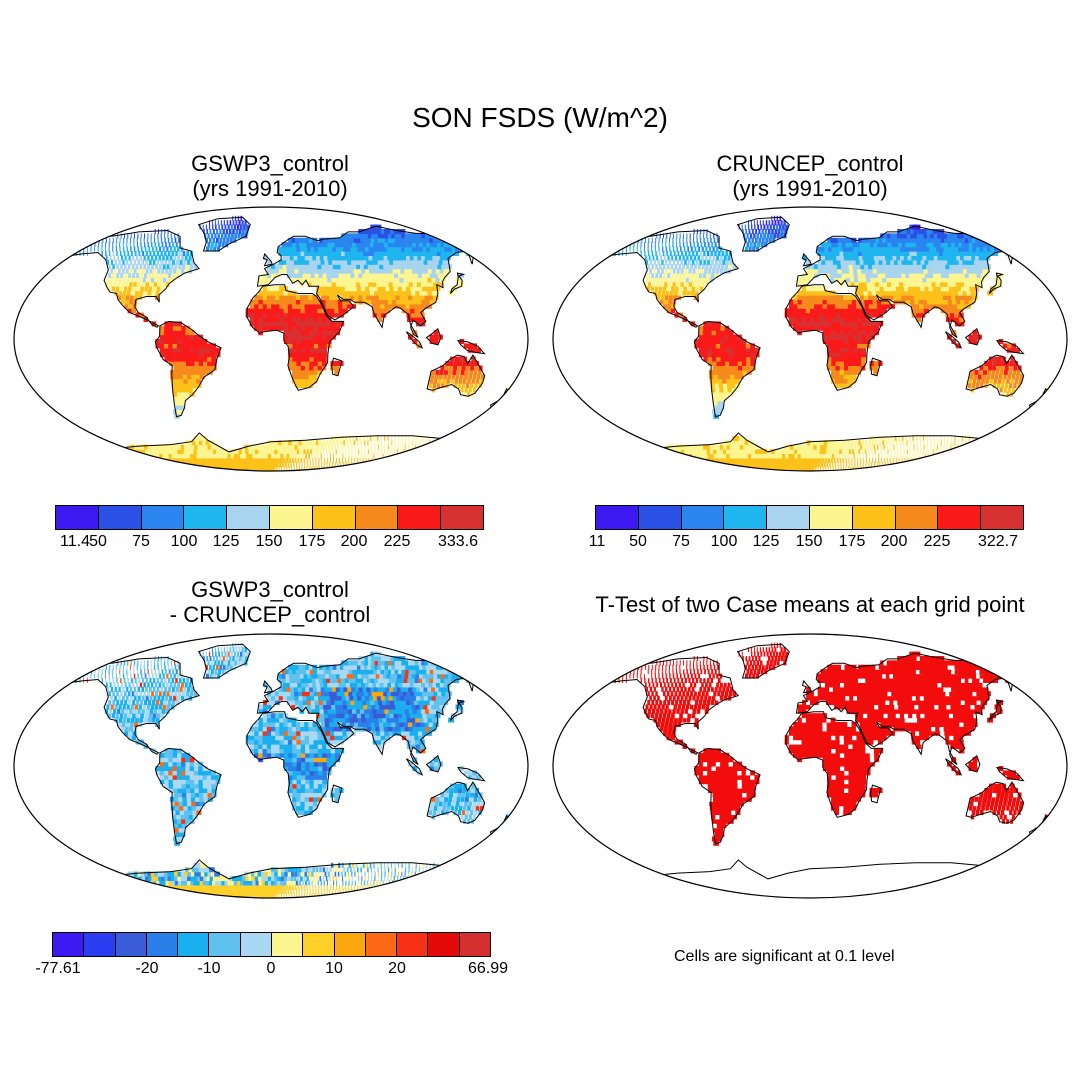  What do you see at coordinates (724, 541) in the screenshot?
I see `colorbar-tick-label: 100` at bounding box center [724, 541].